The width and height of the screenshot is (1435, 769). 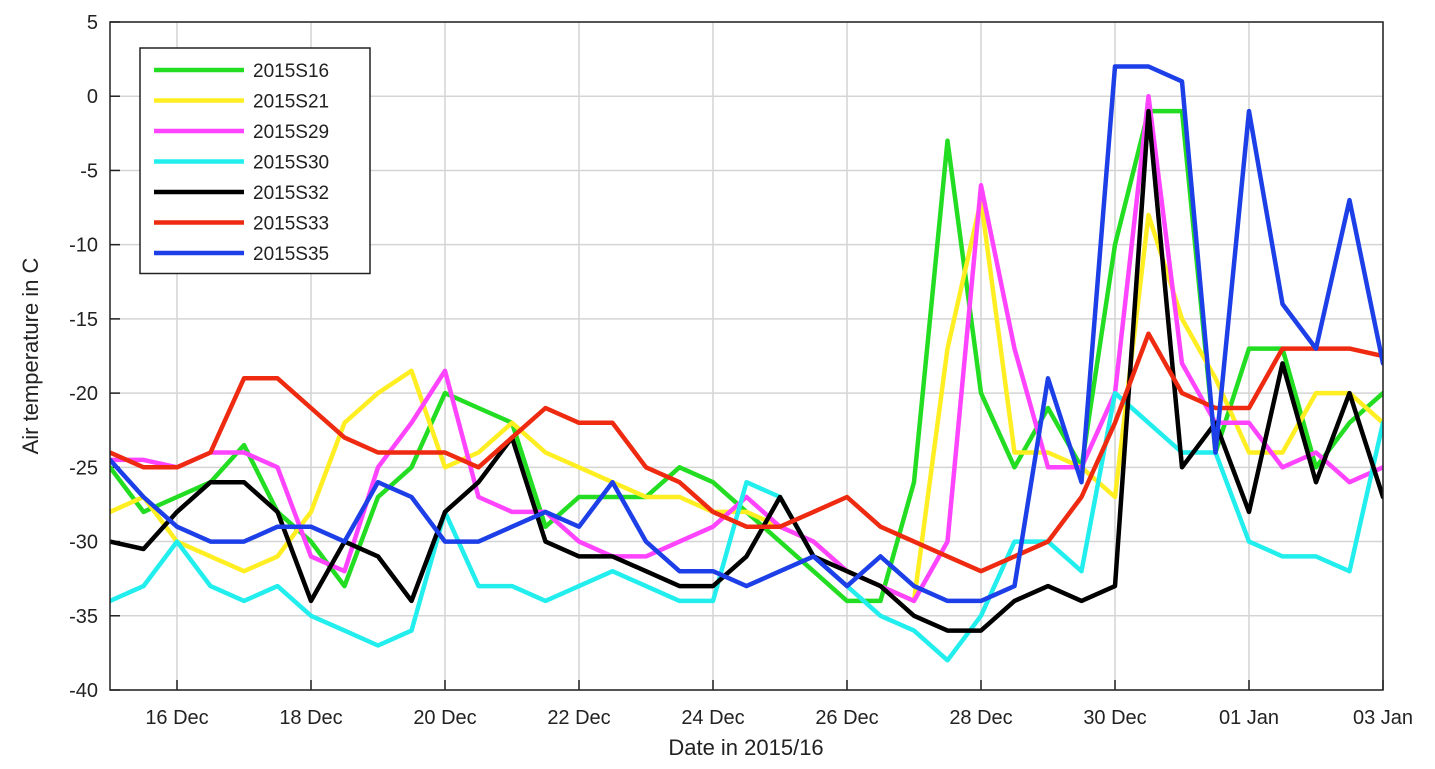 What do you see at coordinates (1114, 718) in the screenshot?
I see `x-tick-label: 30 Dec` at bounding box center [1114, 718].